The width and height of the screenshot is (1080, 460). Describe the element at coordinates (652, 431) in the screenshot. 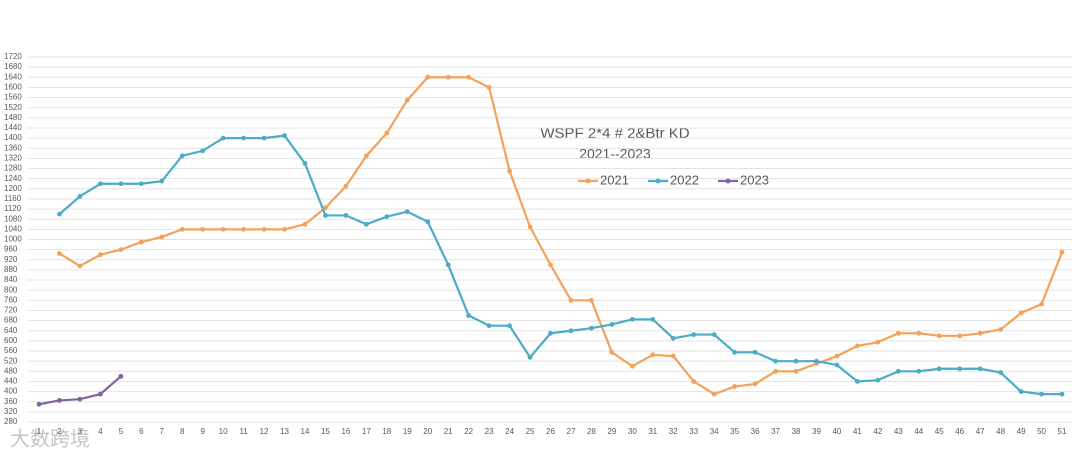

I see `x-tick-label: 31` at that location.